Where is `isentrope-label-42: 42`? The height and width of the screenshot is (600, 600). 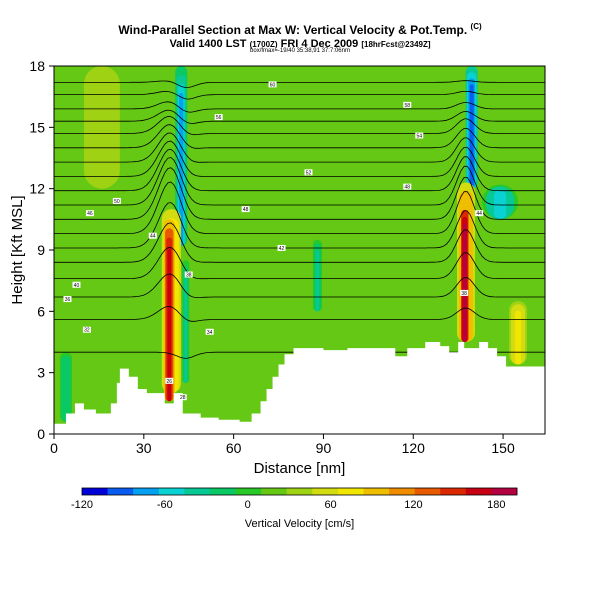
isentrope-label-42: 42 is located at coordinates (282, 249).